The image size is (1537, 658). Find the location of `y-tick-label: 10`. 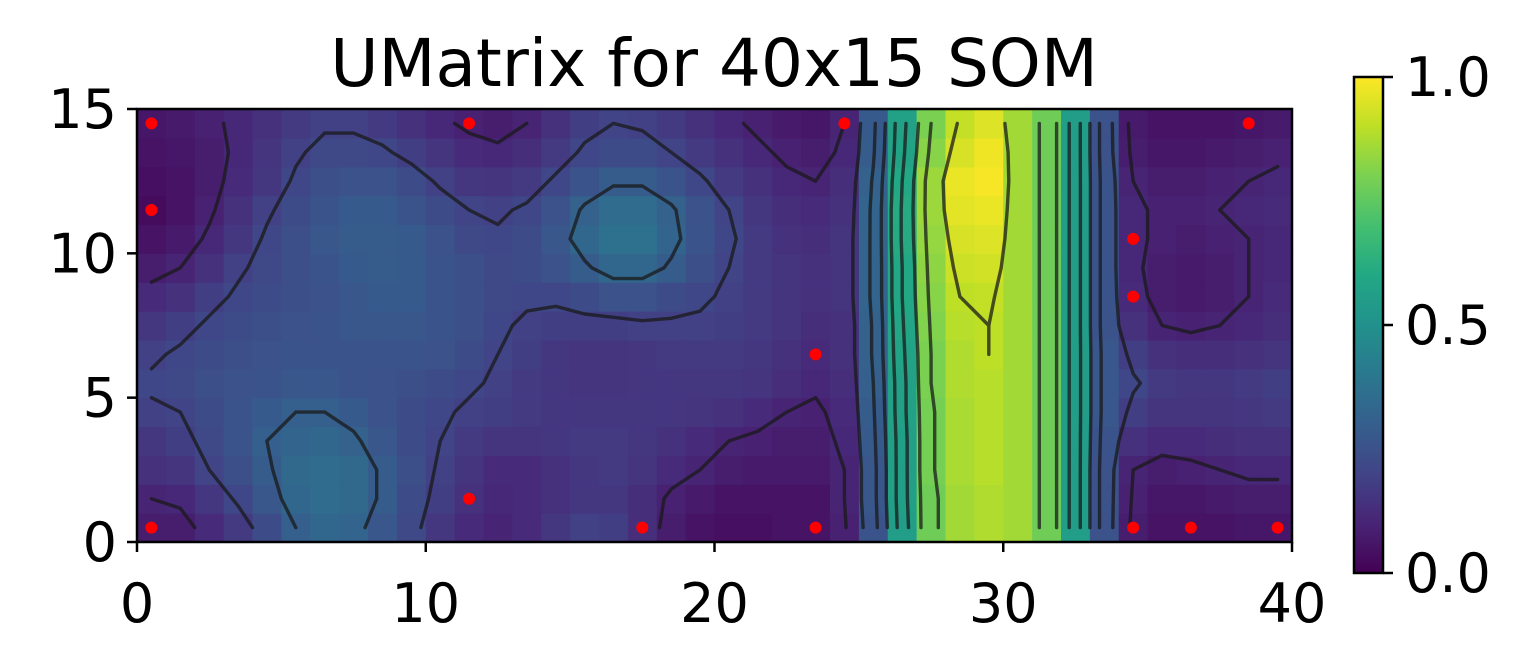

y-tick-label: 10 is located at coordinates (82, 253).